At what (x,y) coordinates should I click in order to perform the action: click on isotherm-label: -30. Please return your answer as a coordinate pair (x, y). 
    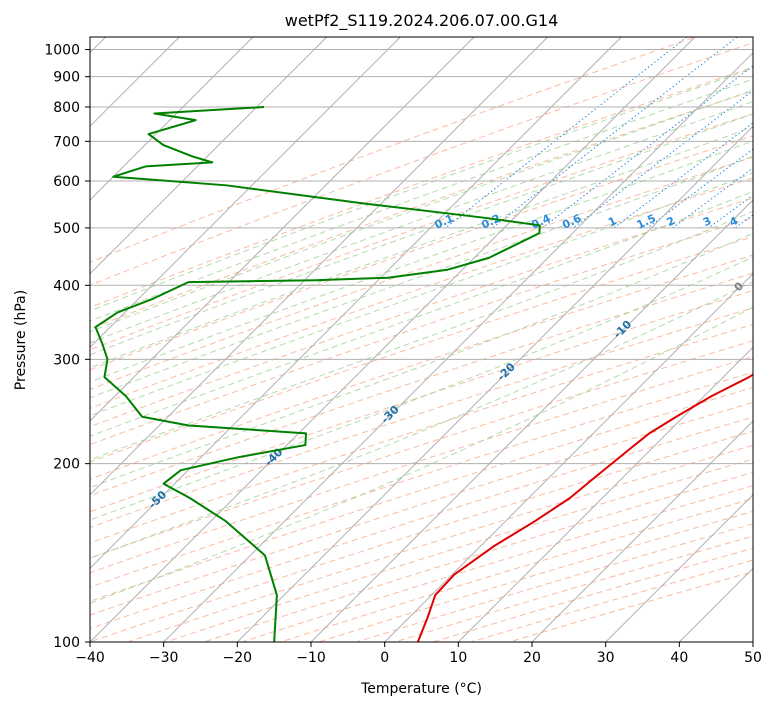
    Looking at the image, I should click on (390, 414).